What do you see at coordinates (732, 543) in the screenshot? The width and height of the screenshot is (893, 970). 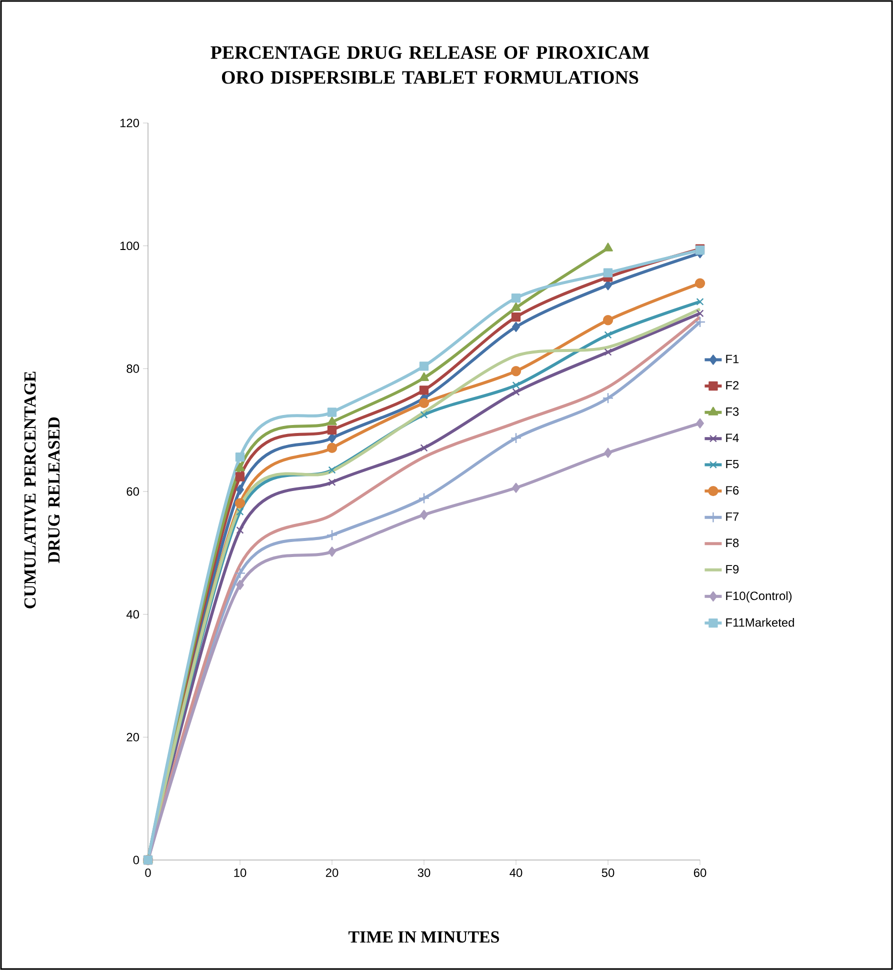 I see `legend-label: F8` at bounding box center [732, 543].